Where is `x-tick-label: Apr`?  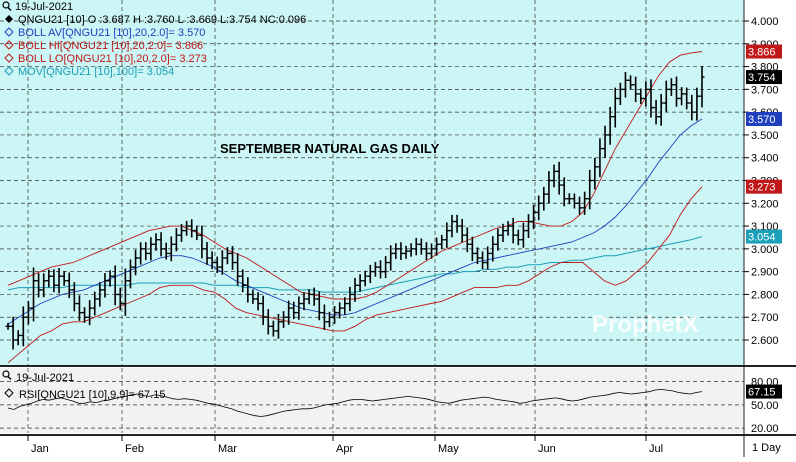
x-tick-label: Apr is located at coordinates (344, 449).